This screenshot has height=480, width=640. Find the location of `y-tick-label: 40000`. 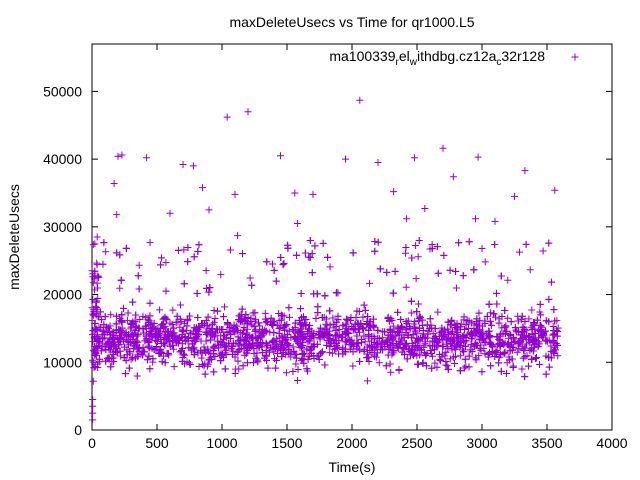

y-tick-label: 40000 is located at coordinates (62, 159).